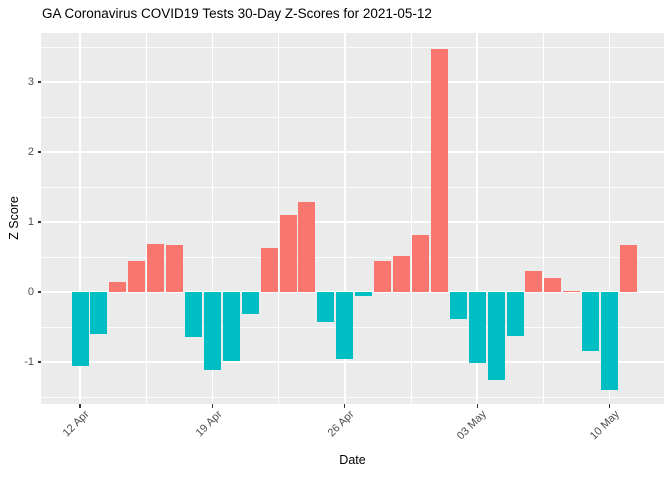  What do you see at coordinates (76, 424) in the screenshot?
I see `x-axis-tick-label: 12 Apr` at bounding box center [76, 424].